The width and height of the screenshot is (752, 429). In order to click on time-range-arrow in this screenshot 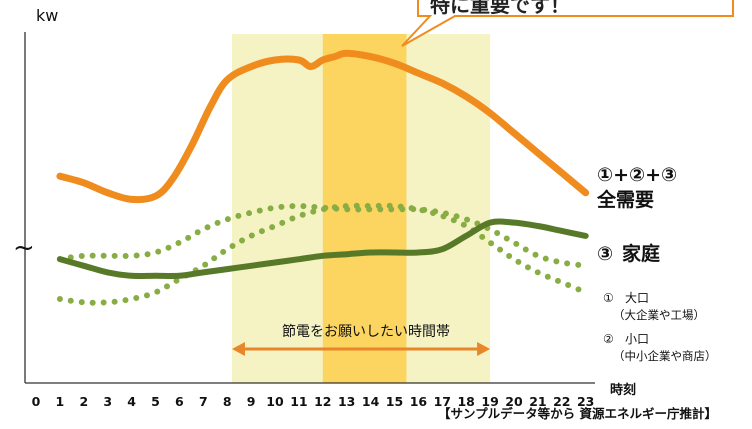, I will do `click(361, 349)`.